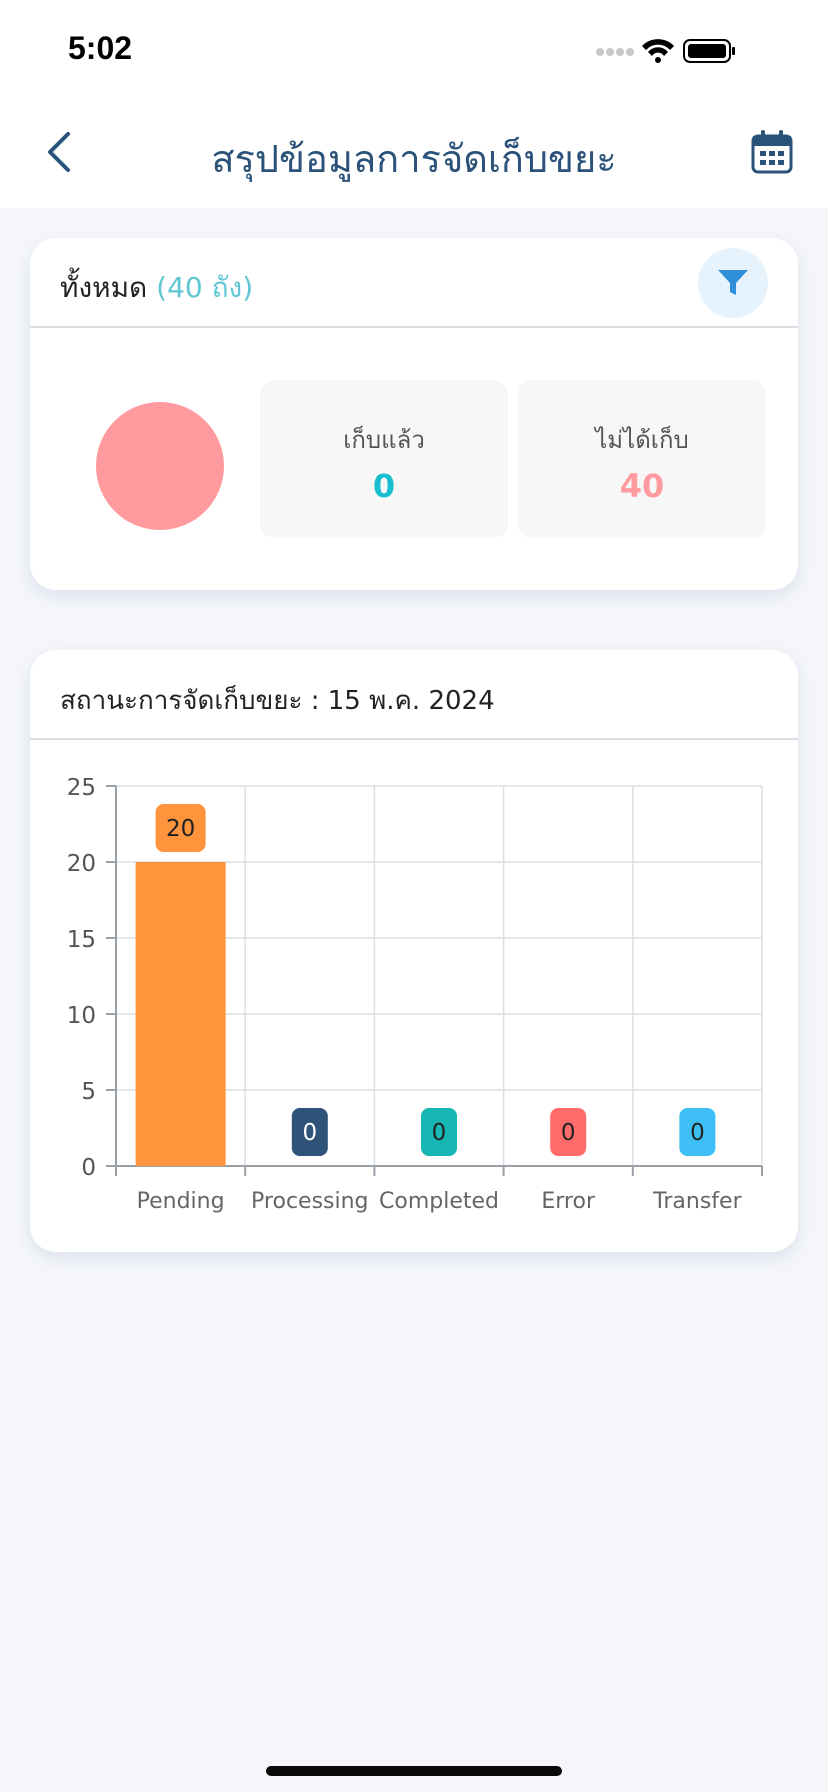 This screenshot has height=1792, width=828. Describe the element at coordinates (181, 1201) in the screenshot. I see `x-tick-label: Pending` at that location.